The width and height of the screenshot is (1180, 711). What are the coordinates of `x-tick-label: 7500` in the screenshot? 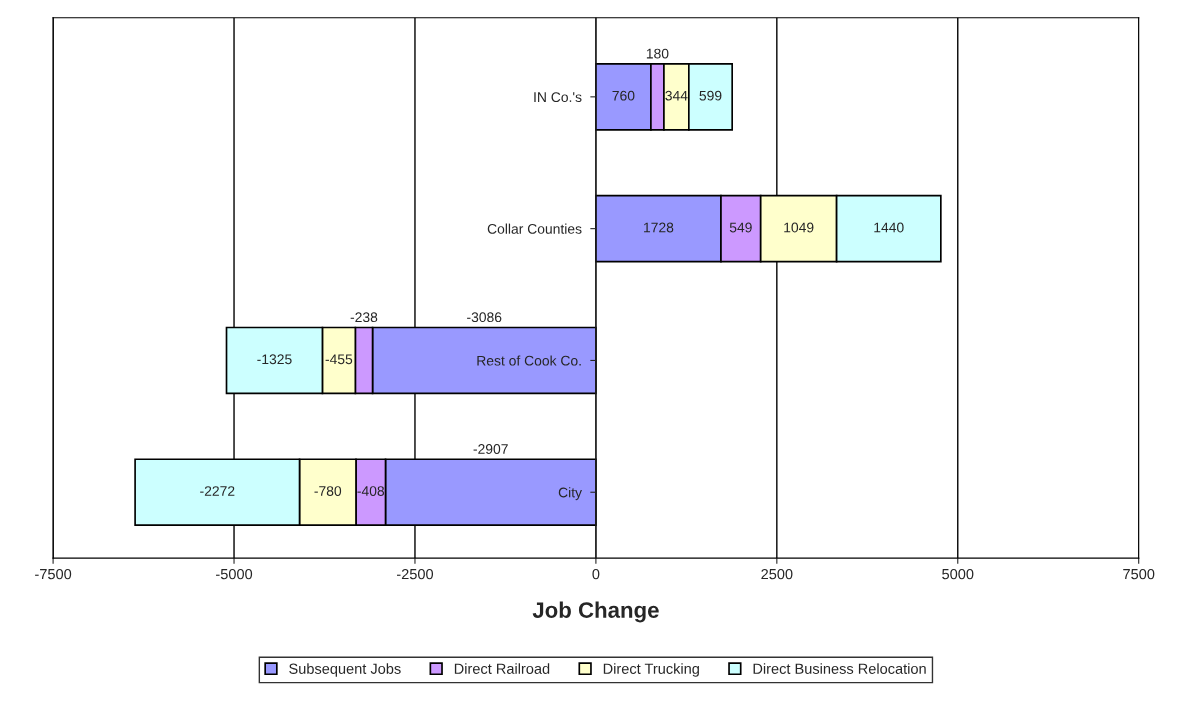 It's located at (1139, 574).